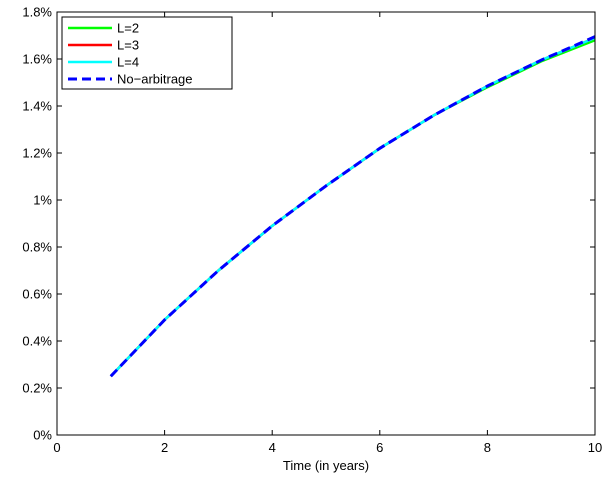  Describe the element at coordinates (379, 447) in the screenshot. I see `x-tick-label: 6` at that location.